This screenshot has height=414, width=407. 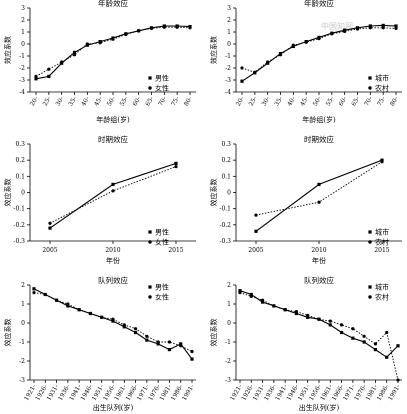 What do you see at coordinates (137, 102) in the screenshot?
I see `x-tick-label: 60-` at bounding box center [137, 102].